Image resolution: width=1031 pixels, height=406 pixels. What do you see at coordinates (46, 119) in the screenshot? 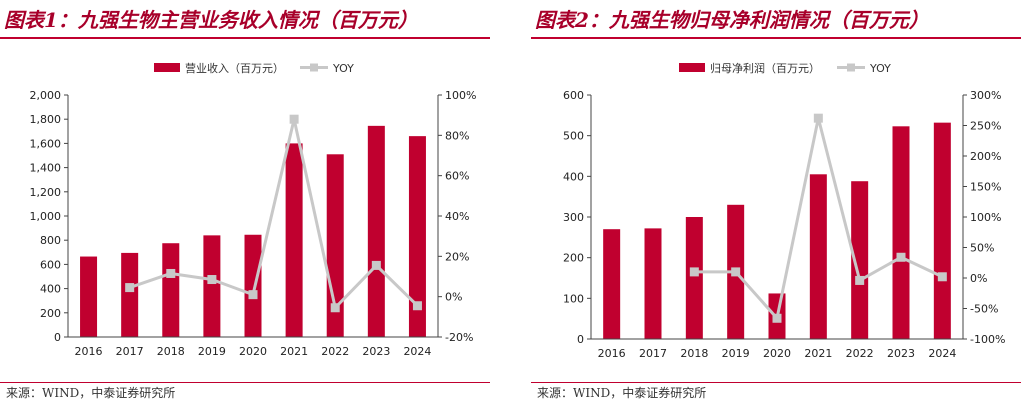
I see `y-tick-label-left: 1,800` at bounding box center [46, 119].